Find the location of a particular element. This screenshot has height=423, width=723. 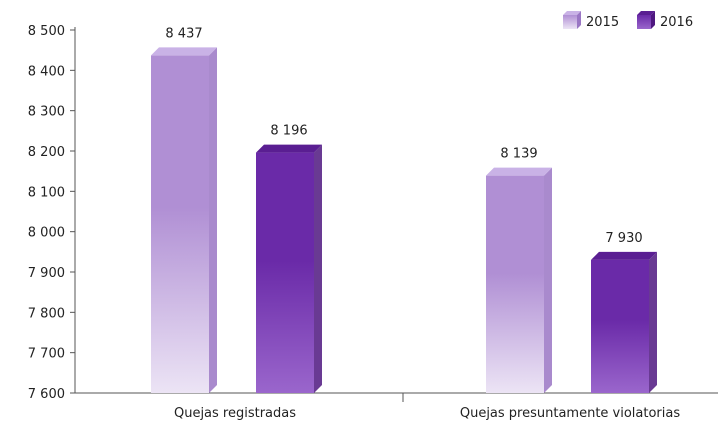

y-tick-label: 8 100 is located at coordinates (46, 192).